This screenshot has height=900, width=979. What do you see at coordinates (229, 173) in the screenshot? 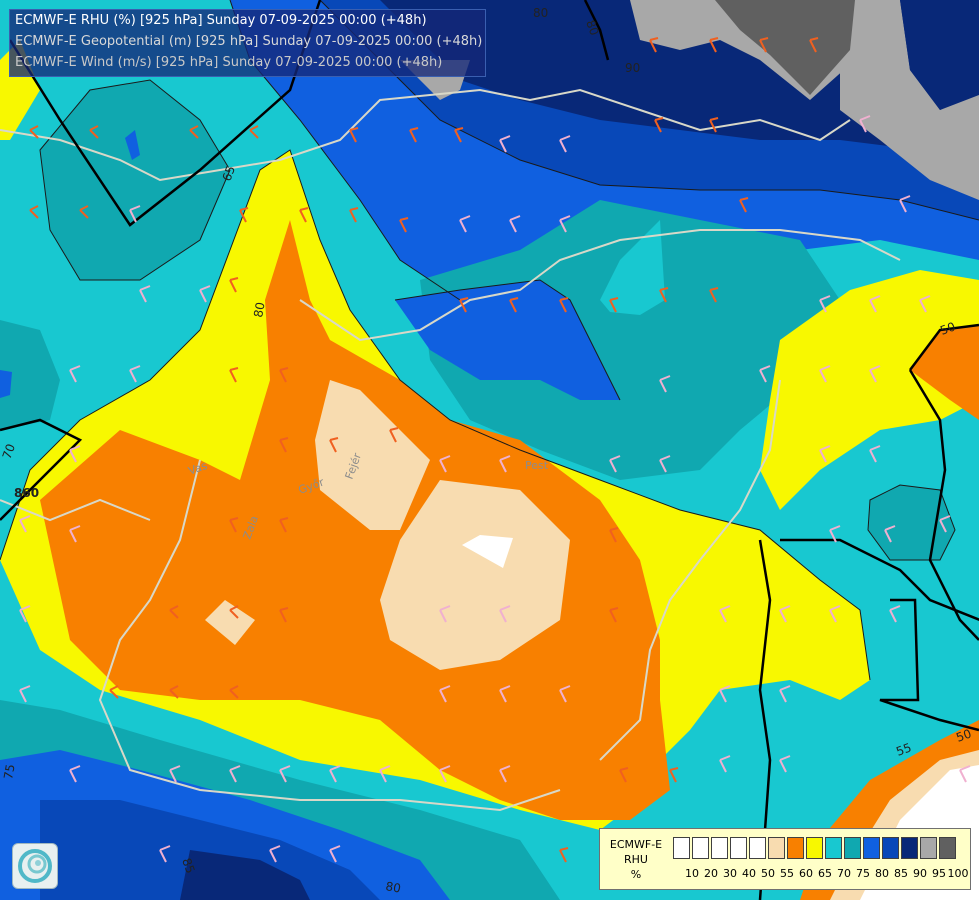
I see `contour-label: 65` at bounding box center [229, 173].